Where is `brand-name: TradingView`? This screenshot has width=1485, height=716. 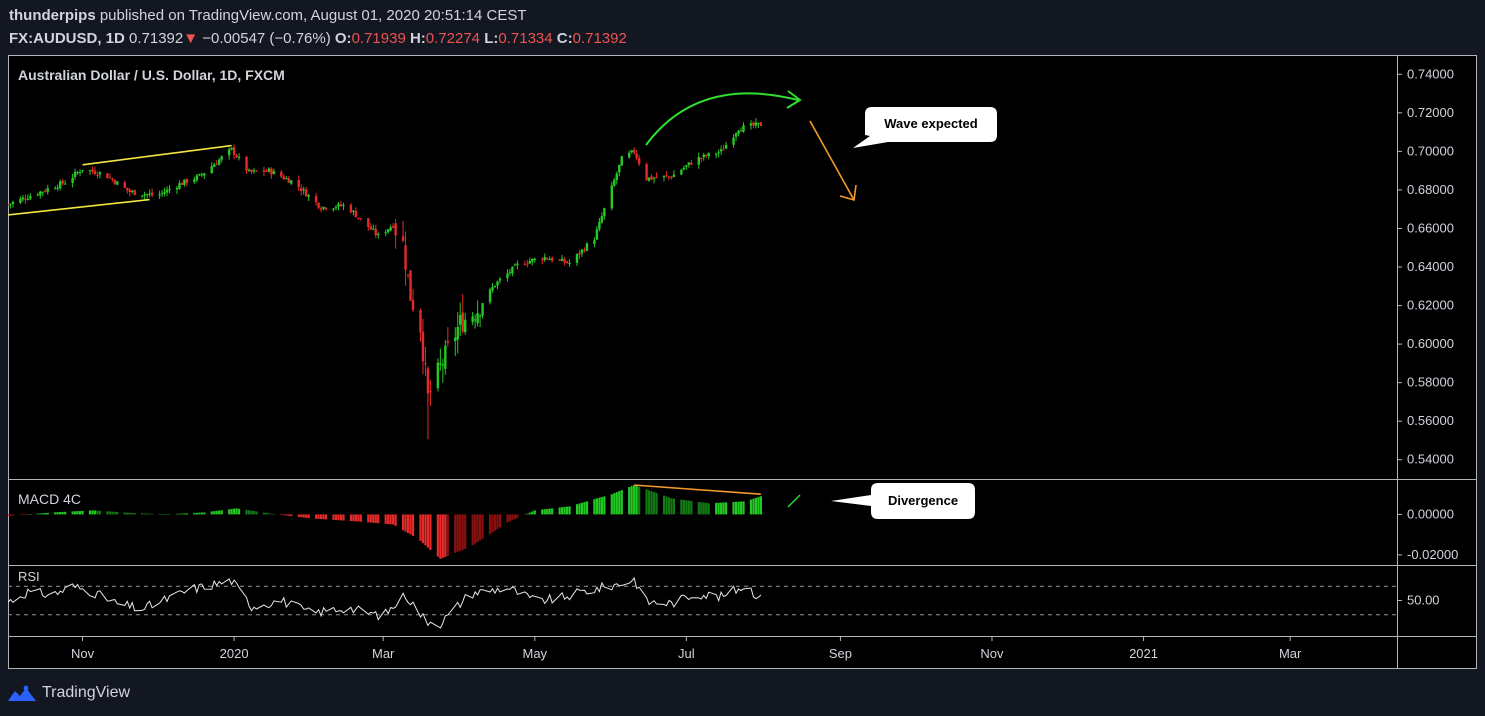
brand-name: TradingView is located at coordinates (86, 692).